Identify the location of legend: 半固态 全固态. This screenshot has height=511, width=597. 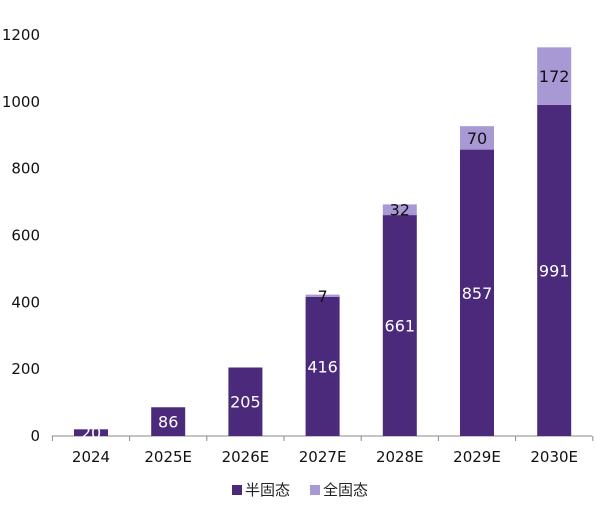
(300, 490).